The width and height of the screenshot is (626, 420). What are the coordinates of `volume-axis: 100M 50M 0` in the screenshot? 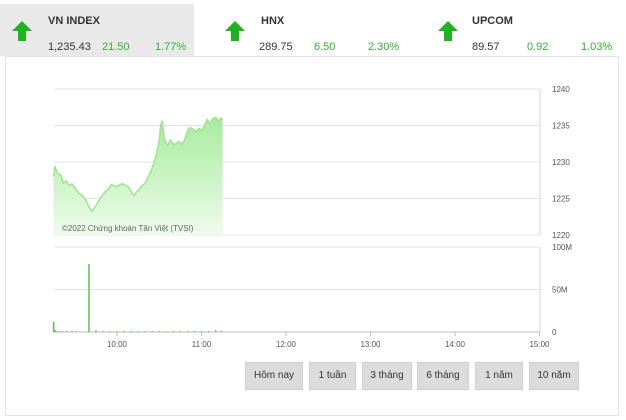 It's located at (562, 290).